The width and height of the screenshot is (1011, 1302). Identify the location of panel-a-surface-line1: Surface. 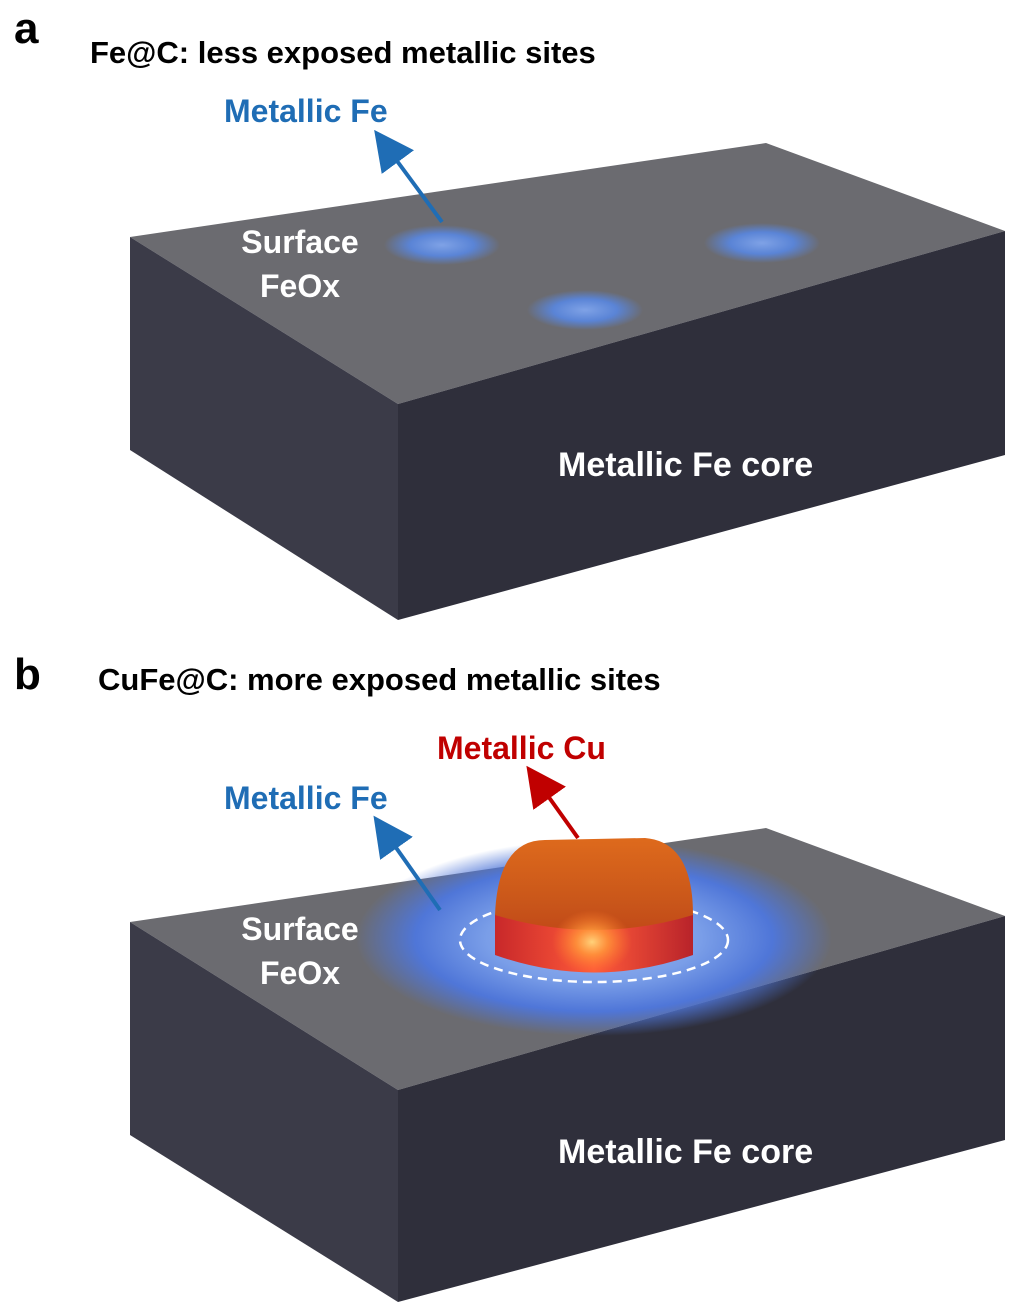
(300, 242).